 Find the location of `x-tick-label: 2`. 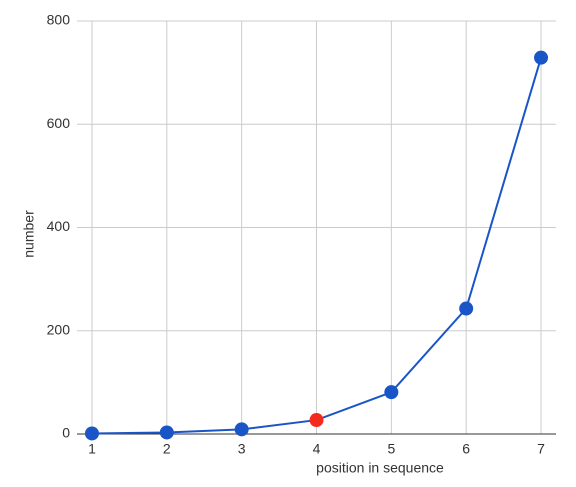

x-tick-label: 2 is located at coordinates (167, 449).